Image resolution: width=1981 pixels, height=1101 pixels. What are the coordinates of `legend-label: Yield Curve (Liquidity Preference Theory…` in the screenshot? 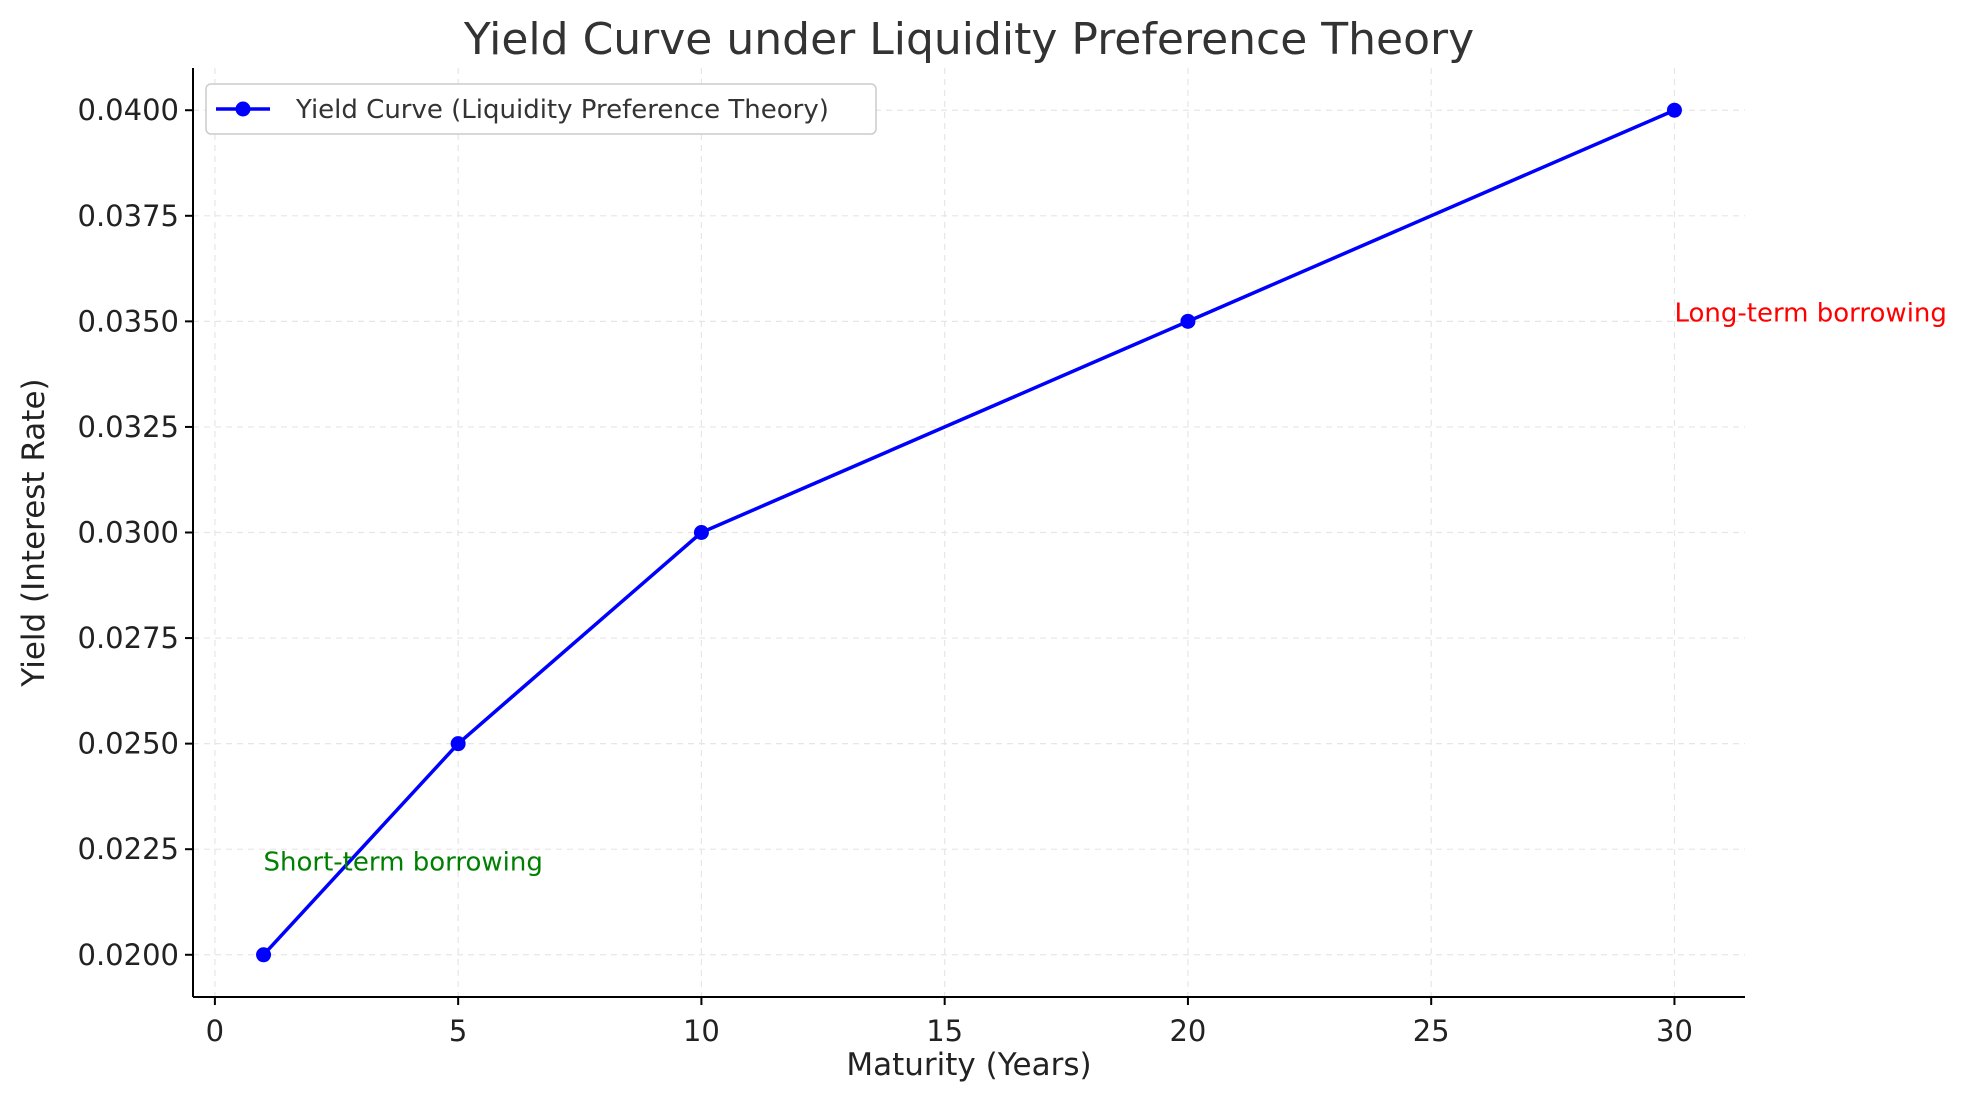 It's located at (562, 110).